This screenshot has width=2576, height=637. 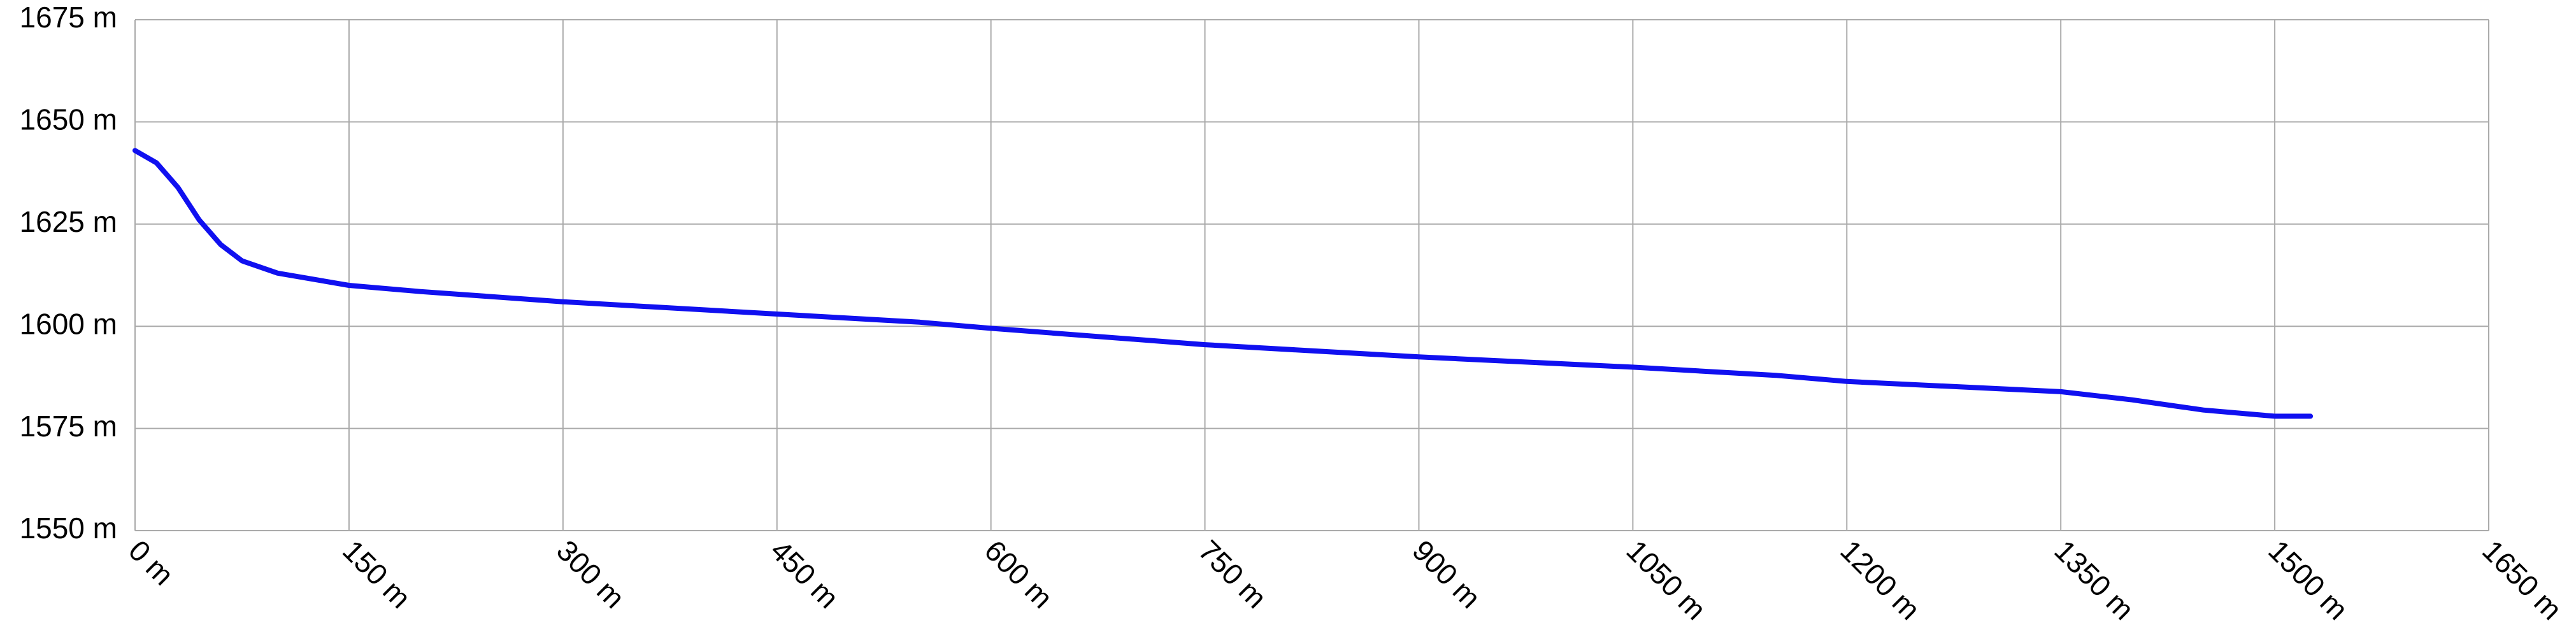 I want to click on x-tick-label: 1650 m, so click(x=2522, y=580).